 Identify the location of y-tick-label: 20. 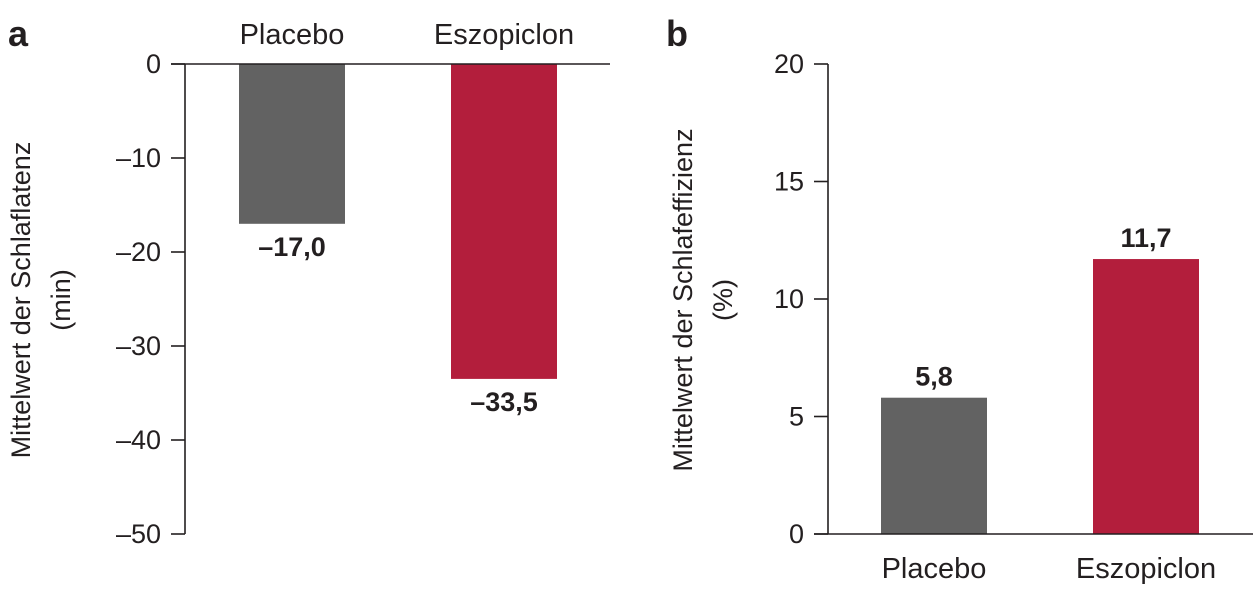
(789, 64).